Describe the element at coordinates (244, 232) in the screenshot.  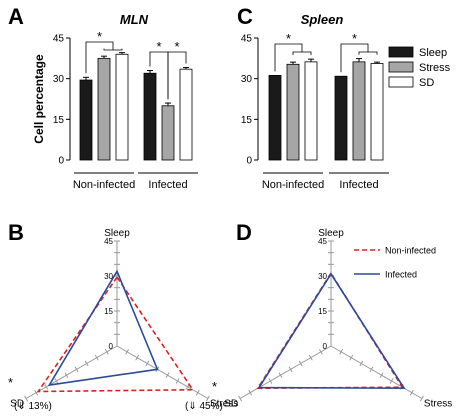
I see `panel-label-d: D` at that location.